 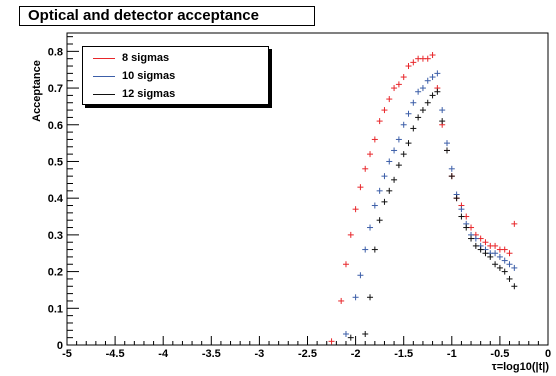 I want to click on legend-swatch-8-sigmas, so click(x=104, y=58).